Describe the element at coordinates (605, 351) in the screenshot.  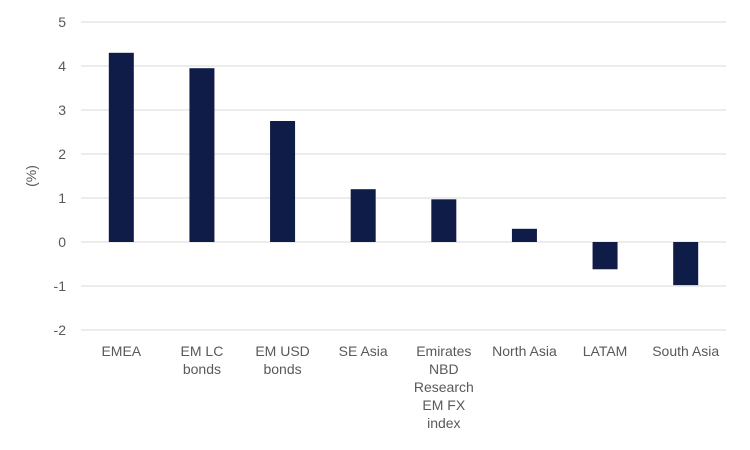
I see `x-tick-label: LATAM` at that location.